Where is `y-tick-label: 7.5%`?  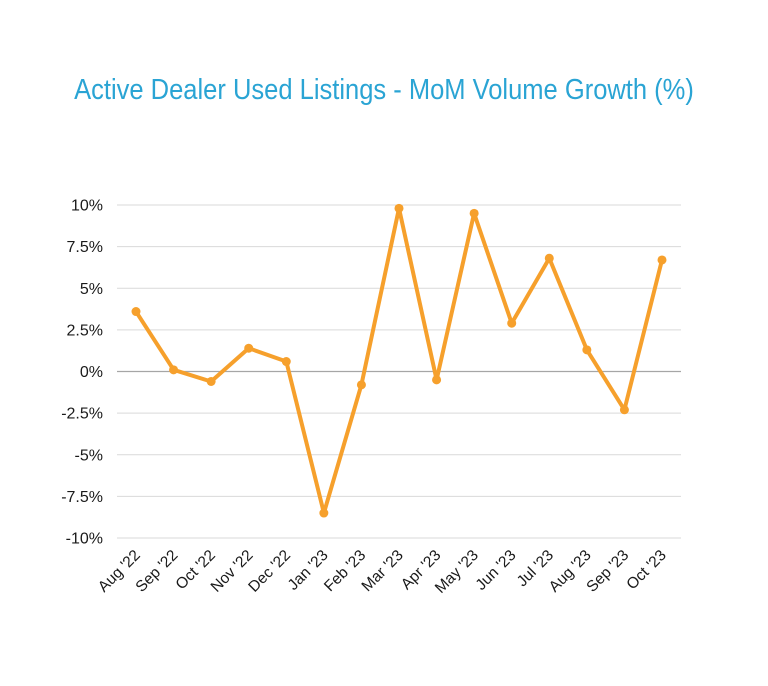 y-tick-label: 7.5% is located at coordinates (85, 247).